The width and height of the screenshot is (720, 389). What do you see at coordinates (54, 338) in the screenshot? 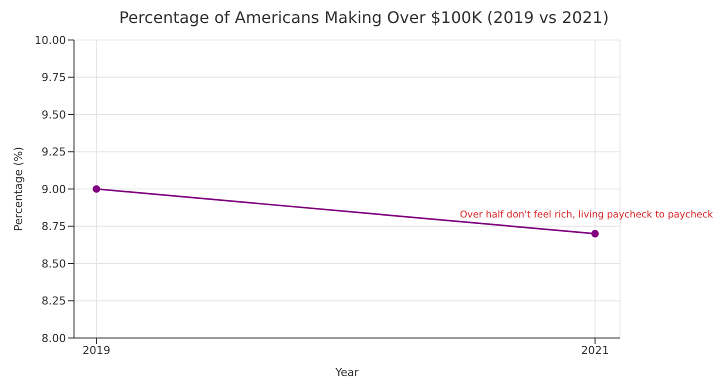
I see `y-tick-label: 8.00` at bounding box center [54, 338].